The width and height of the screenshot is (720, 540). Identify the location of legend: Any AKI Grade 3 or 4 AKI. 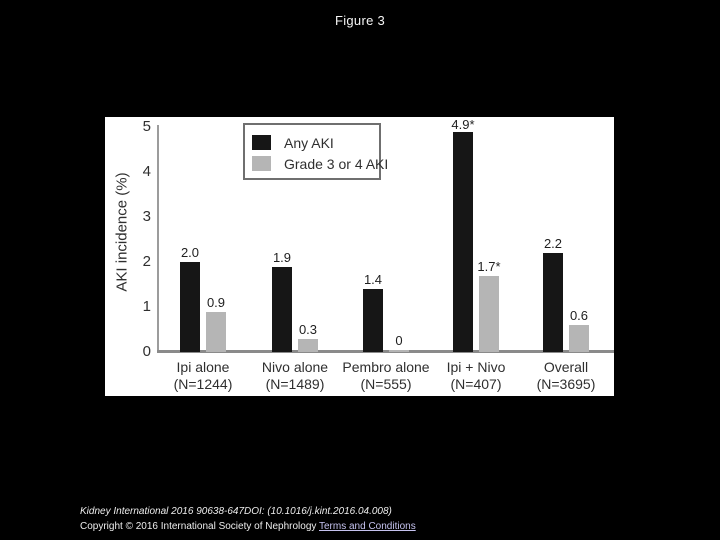
(315, 151).